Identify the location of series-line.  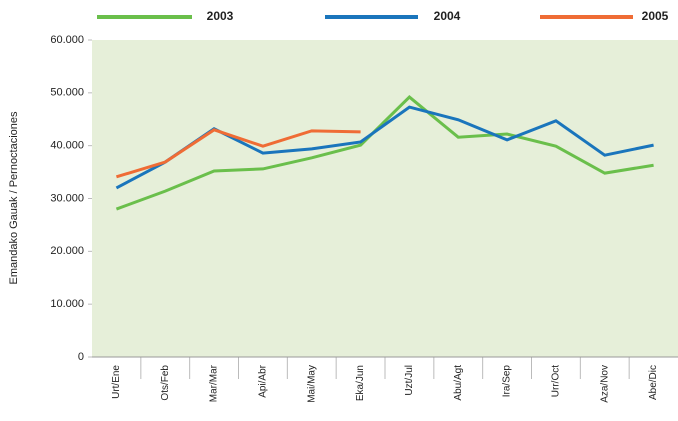
(238, 153).